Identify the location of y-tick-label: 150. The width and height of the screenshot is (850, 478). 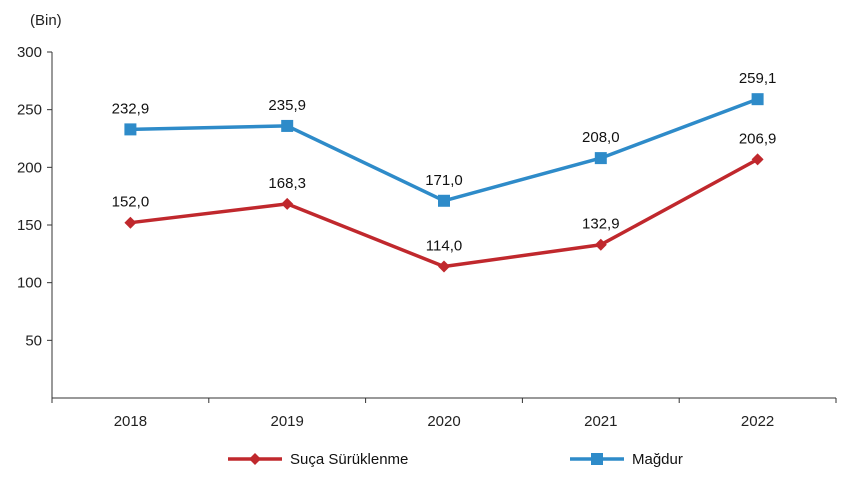
(29, 225).